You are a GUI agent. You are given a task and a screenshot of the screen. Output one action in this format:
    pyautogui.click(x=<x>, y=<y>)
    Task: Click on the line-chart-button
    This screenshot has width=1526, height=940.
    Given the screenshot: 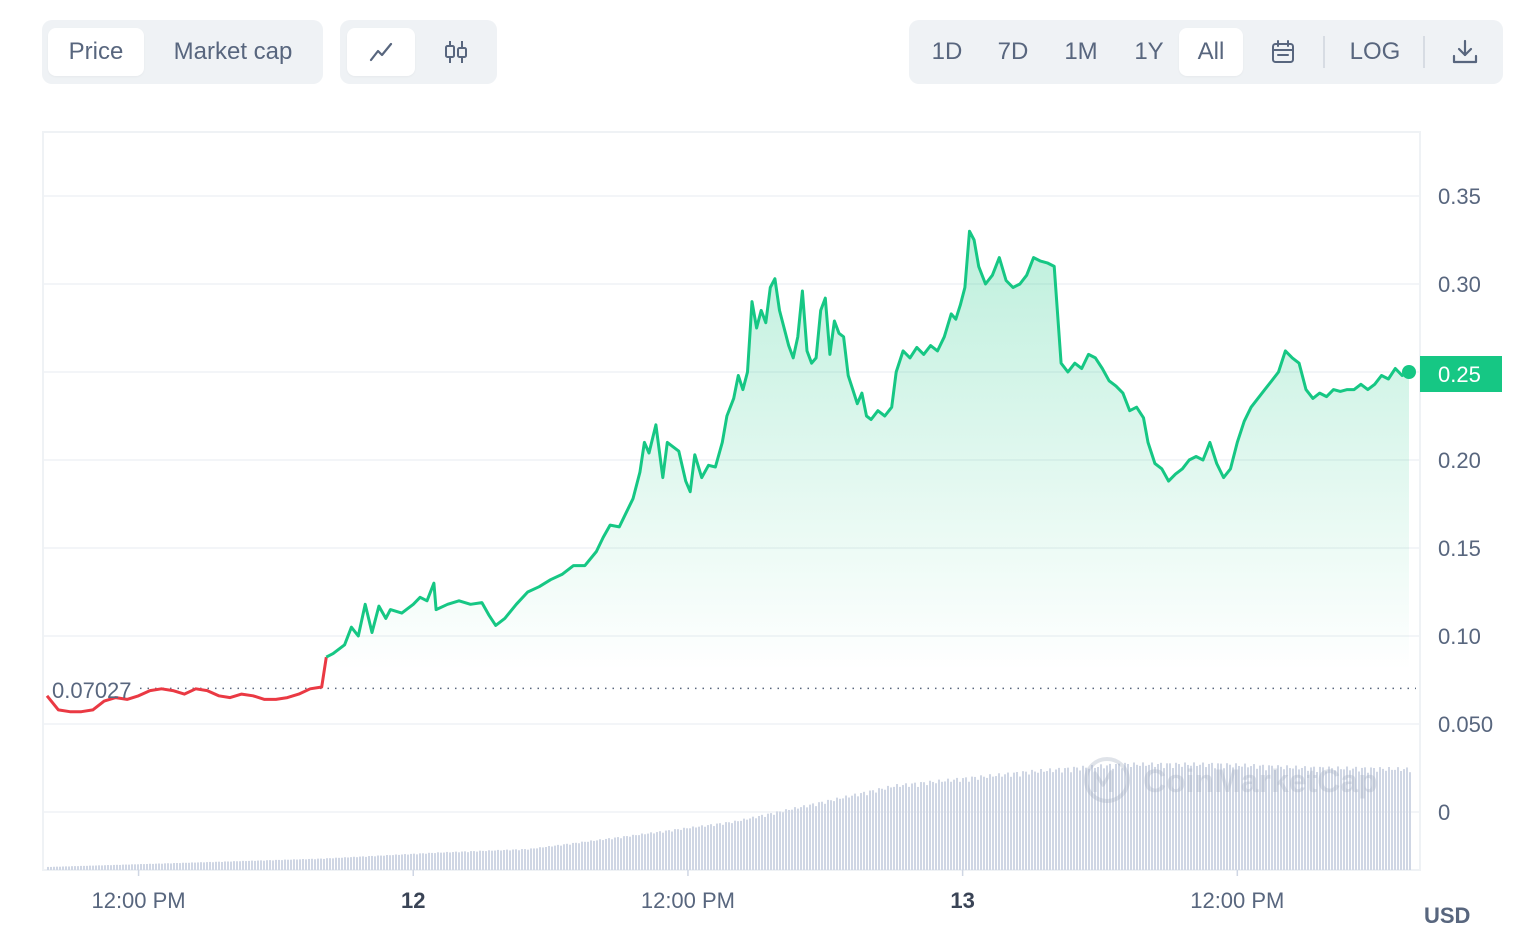 What is the action you would take?
    pyautogui.click(x=381, y=52)
    